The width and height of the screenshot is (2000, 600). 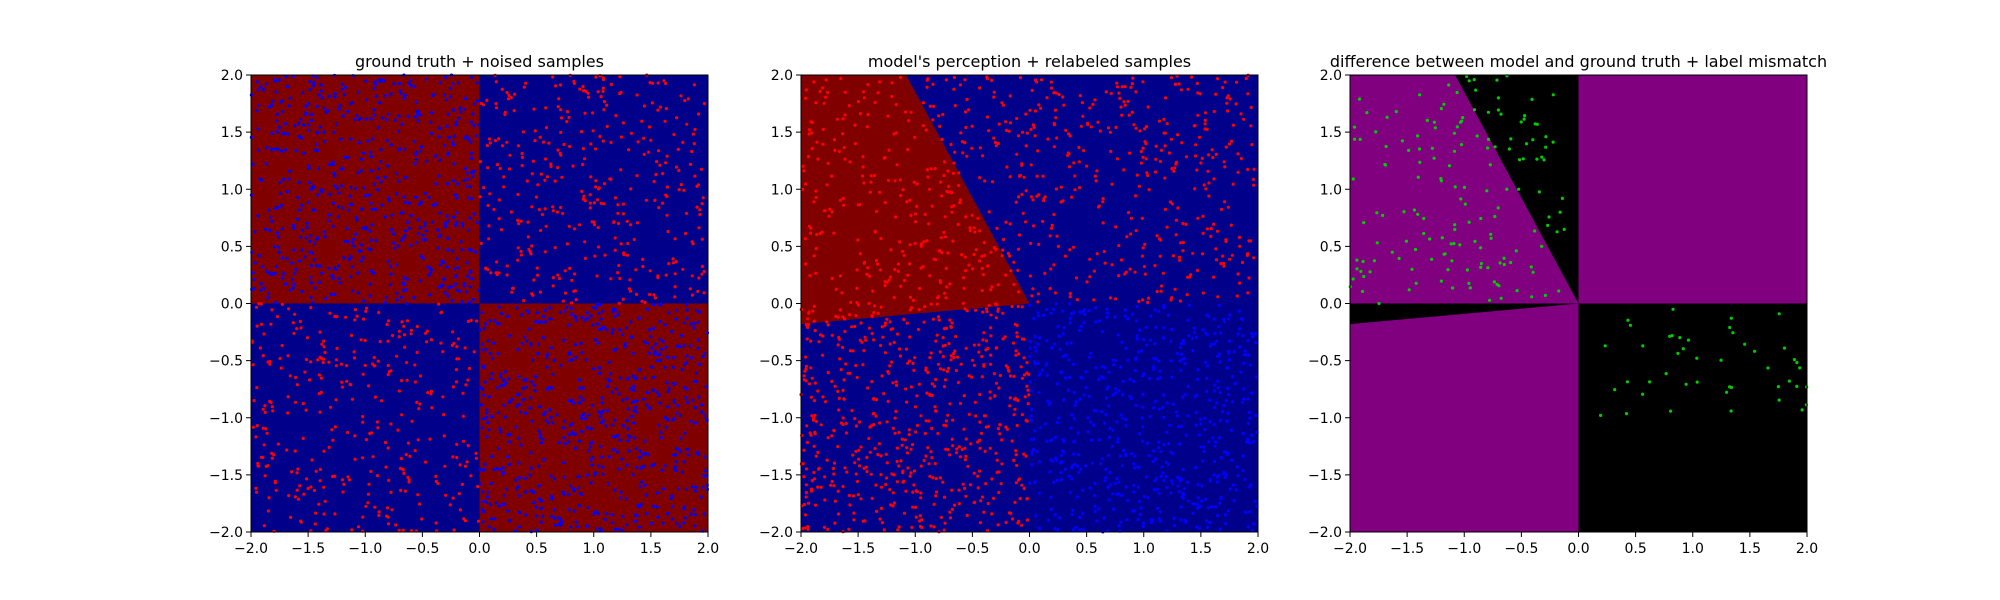 What do you see at coordinates (1325, 362) in the screenshot?
I see `y-tick-label: −0.5` at bounding box center [1325, 362].